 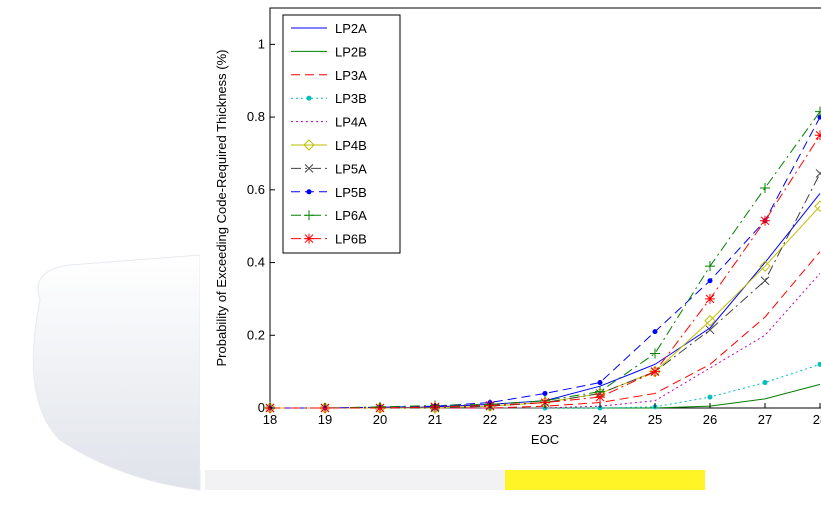 I want to click on x-tick-label: 21, so click(x=435, y=419).